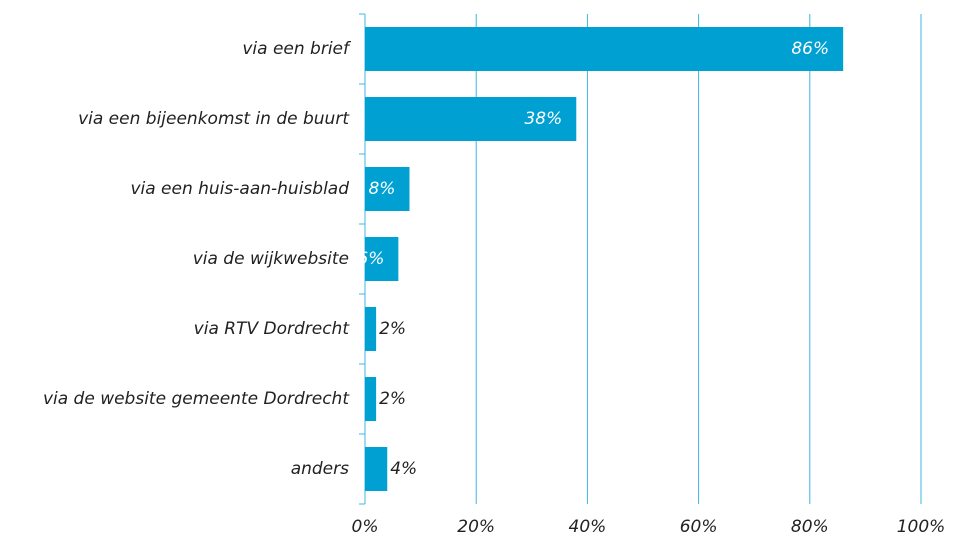  What do you see at coordinates (921, 527) in the screenshot?
I see `x-tick-label: 100%` at bounding box center [921, 527].